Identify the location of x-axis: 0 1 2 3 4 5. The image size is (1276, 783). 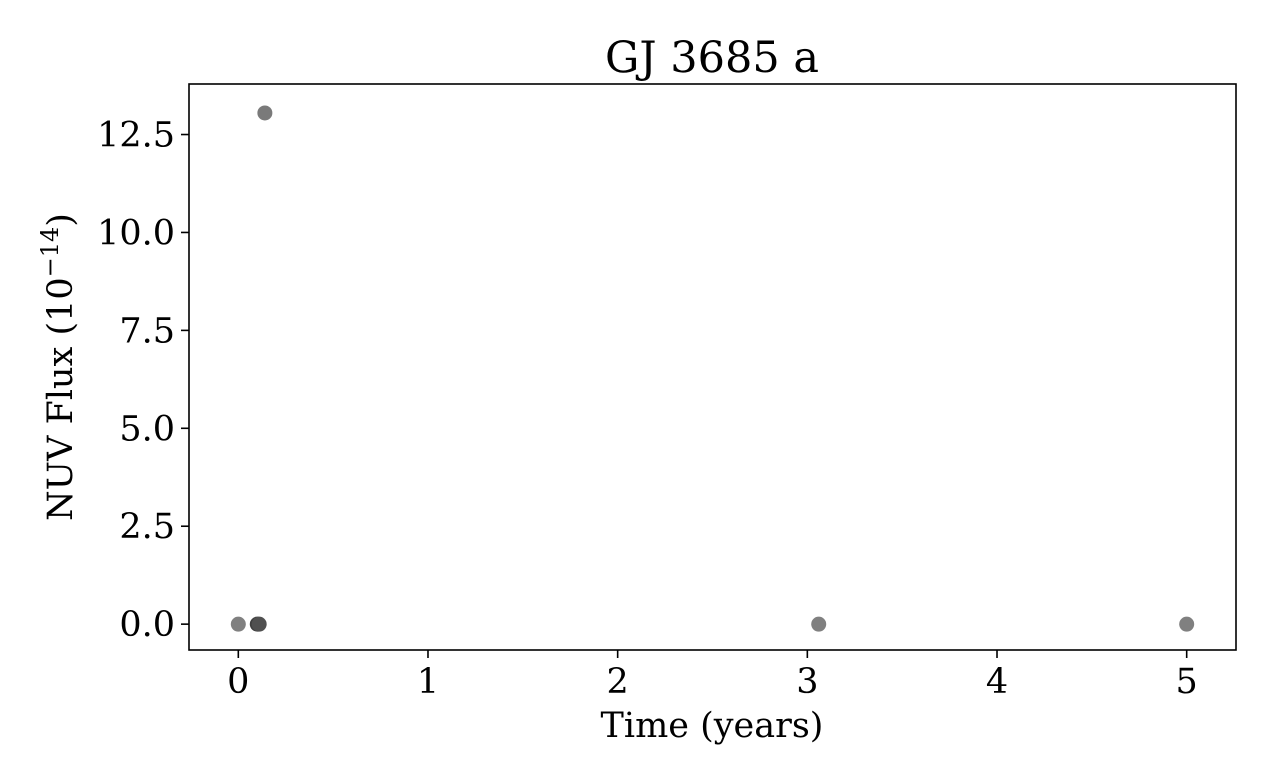
(712, 676).